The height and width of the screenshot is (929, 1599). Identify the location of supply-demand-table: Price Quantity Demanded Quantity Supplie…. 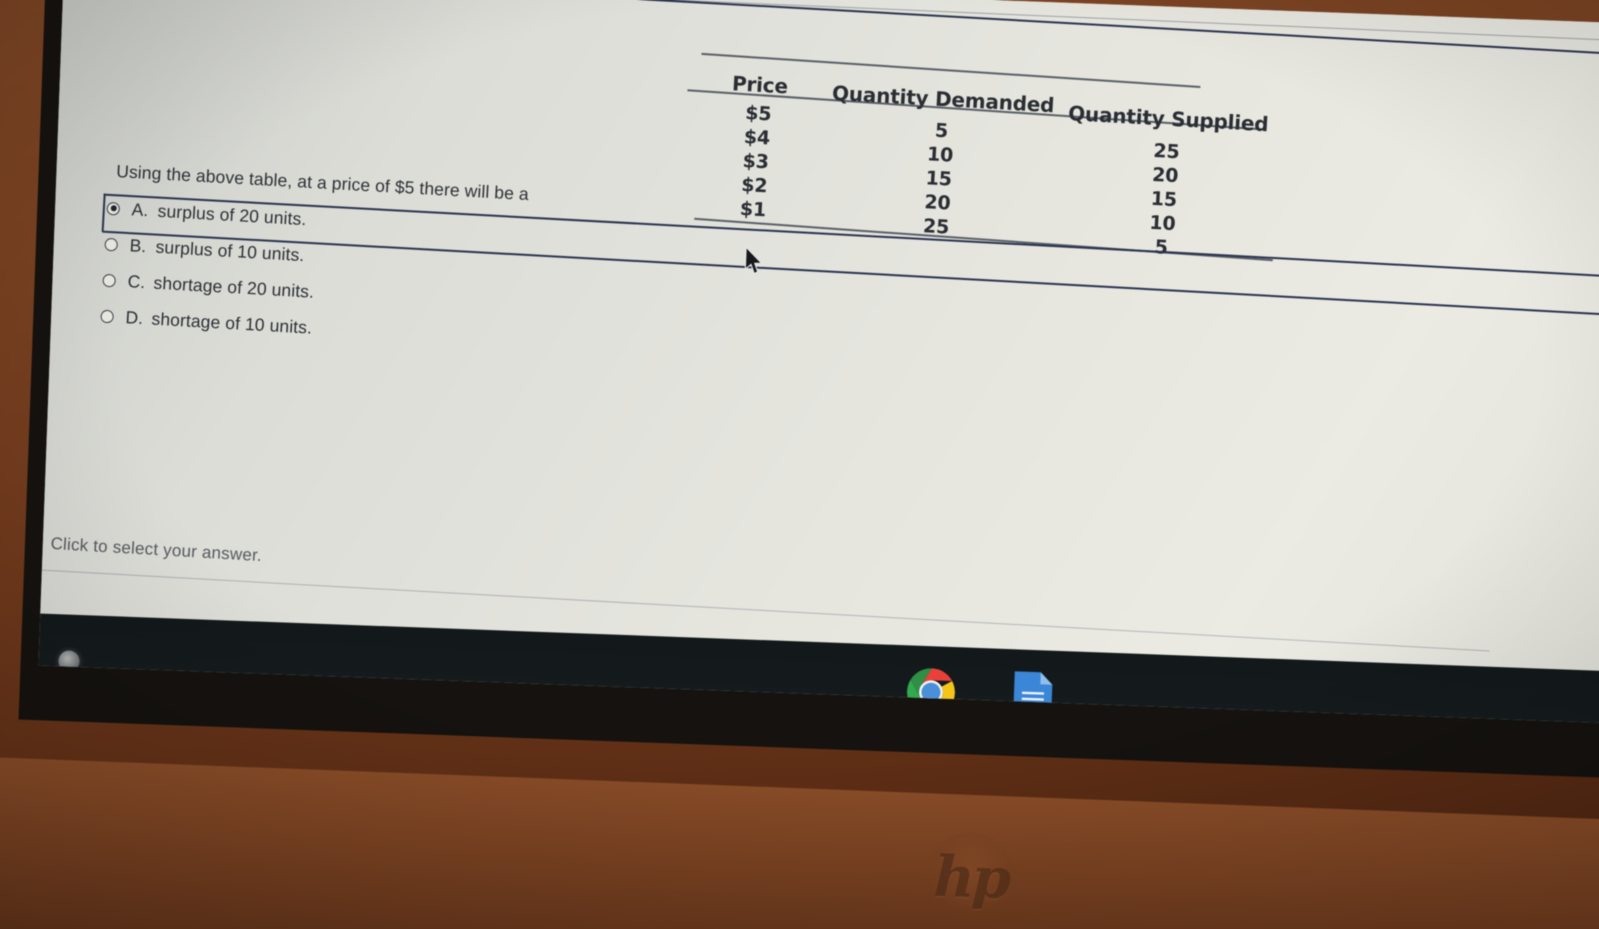
(981, 157).